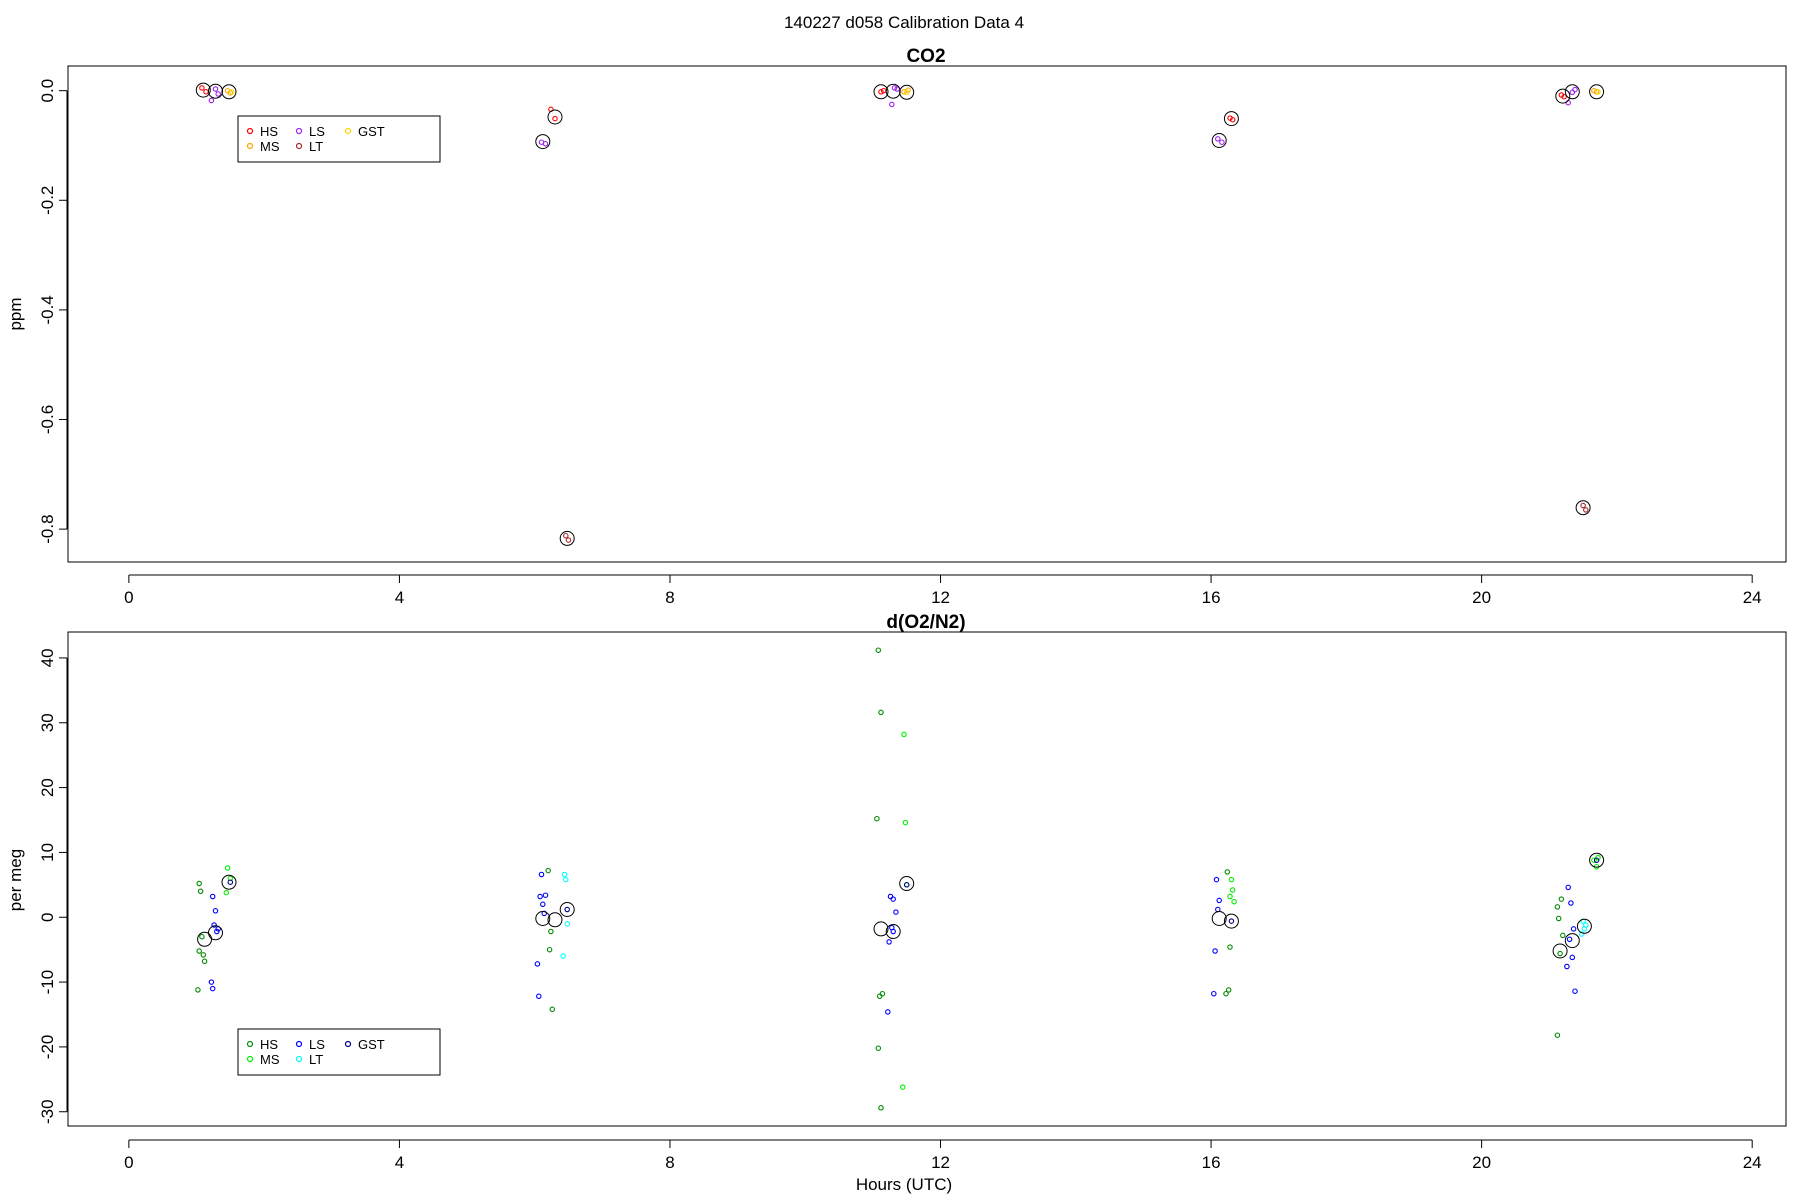 Image resolution: width=1800 pixels, height=1200 pixels. Describe the element at coordinates (1752, 597) in the screenshot. I see `co2-x-tick-label: 24` at that location.